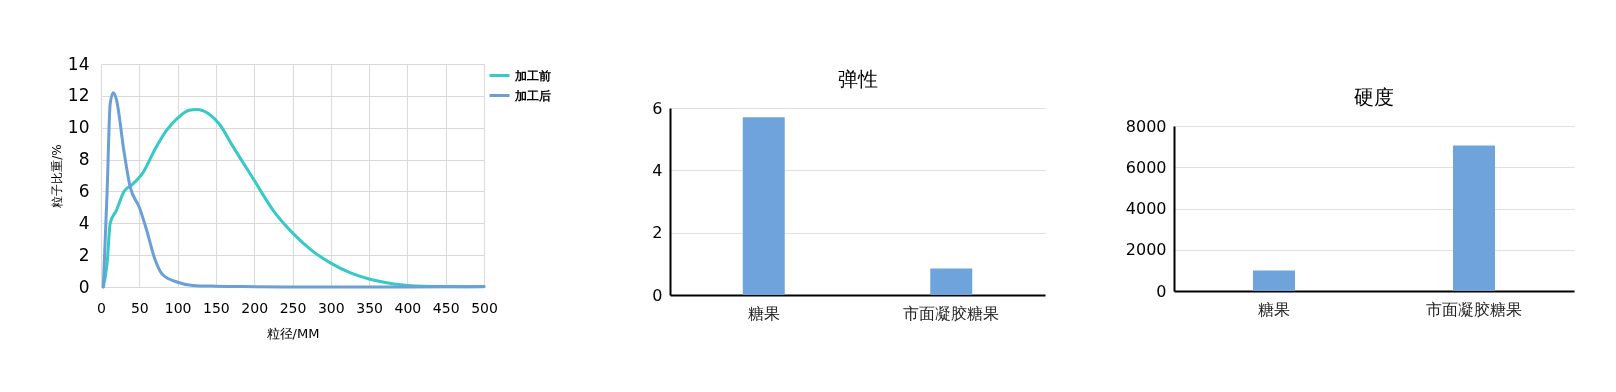 This screenshot has height=392, width=1616. Describe the element at coordinates (293, 333) in the screenshot. I see `x-axis-title: 粒径/MM` at that location.